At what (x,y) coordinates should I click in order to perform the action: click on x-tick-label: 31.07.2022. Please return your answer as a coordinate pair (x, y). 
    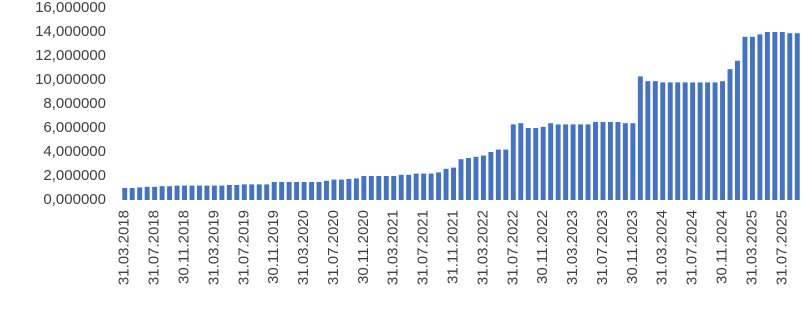
    Looking at the image, I should click on (512, 247).